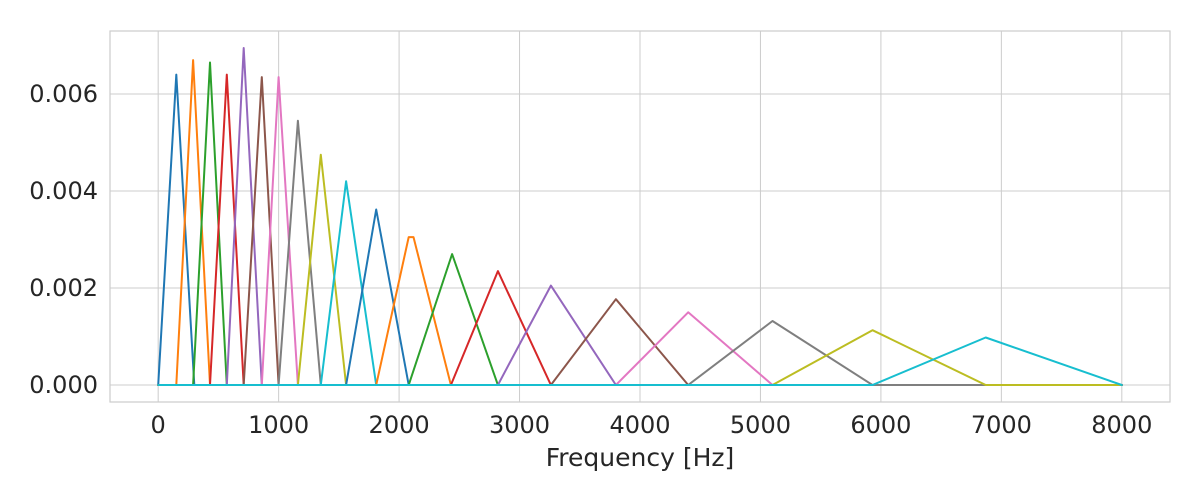 The image size is (1200, 500). What do you see at coordinates (1121, 425) in the screenshot?
I see `x-tick-label: 8000` at bounding box center [1121, 425].